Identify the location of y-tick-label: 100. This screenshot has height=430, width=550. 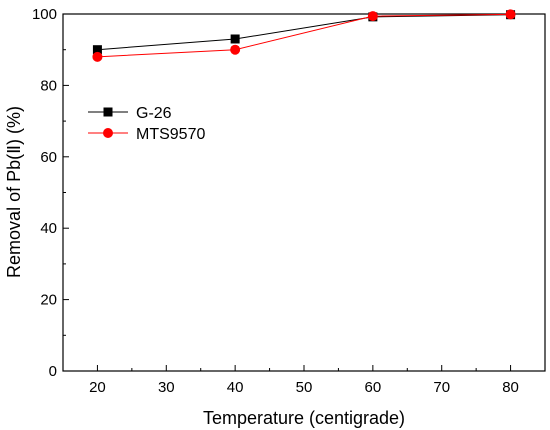
(44, 14).